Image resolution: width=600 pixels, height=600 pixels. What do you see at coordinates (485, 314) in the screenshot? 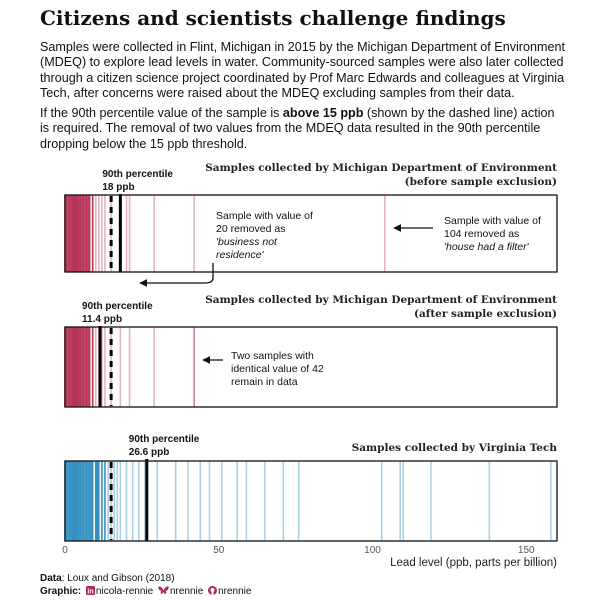
I see `panel-title-mdeq-after-1: (after sample exclusion)` at bounding box center [485, 314].